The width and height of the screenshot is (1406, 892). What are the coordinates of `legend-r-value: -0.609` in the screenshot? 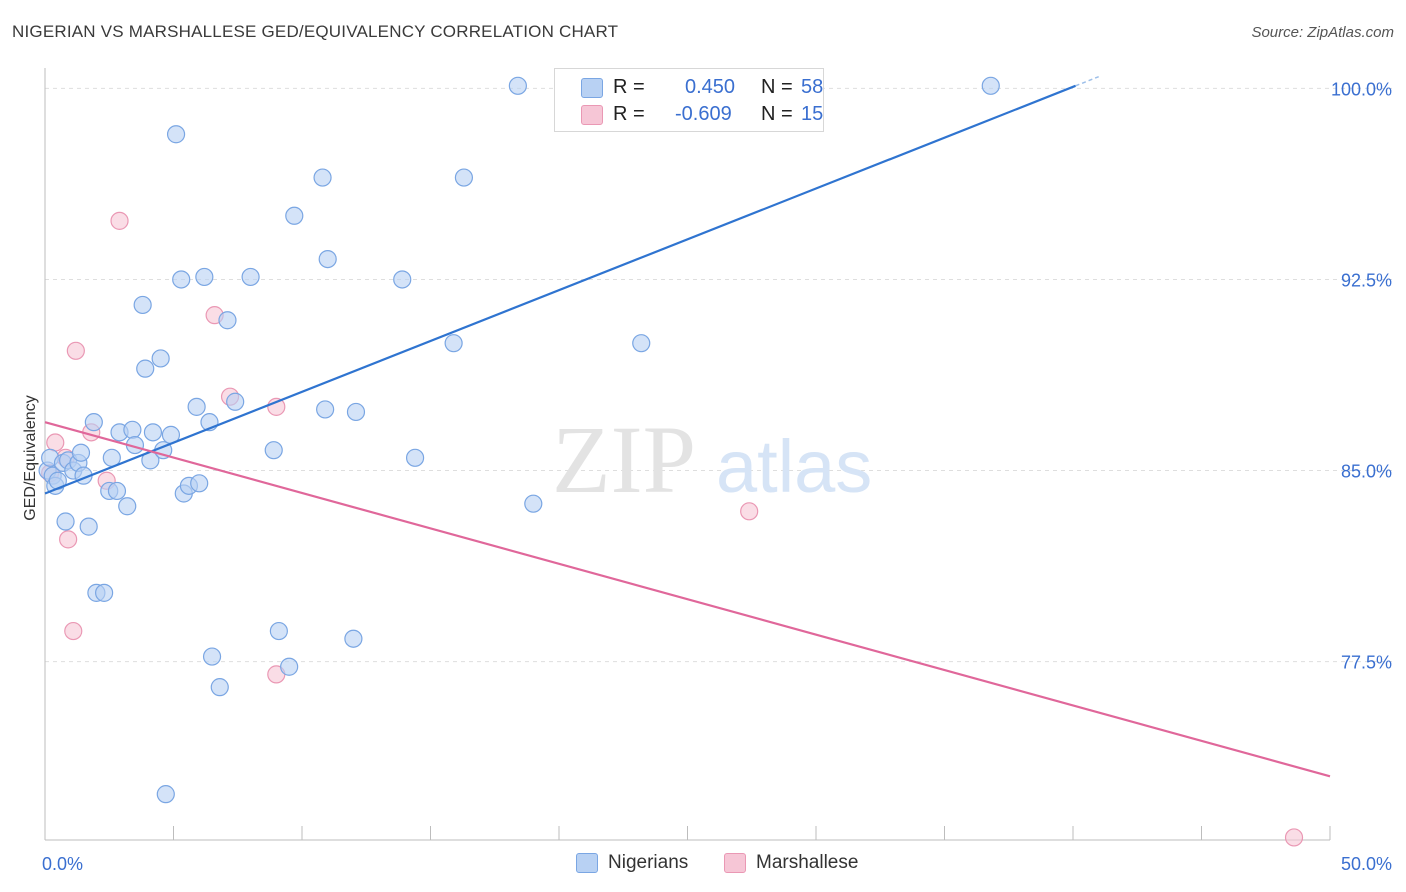 It's located at (703, 114).